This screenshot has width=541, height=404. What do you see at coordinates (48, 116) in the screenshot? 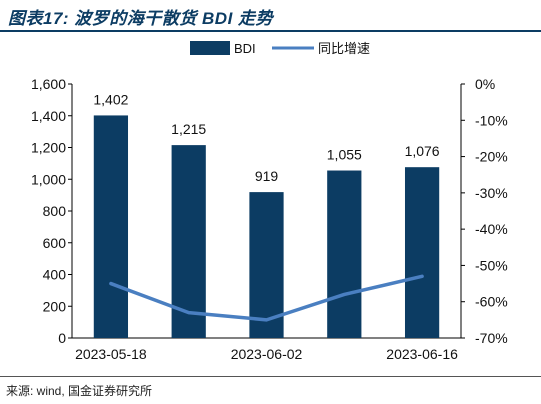
I see `left-tick-label: 1,400` at bounding box center [48, 116].